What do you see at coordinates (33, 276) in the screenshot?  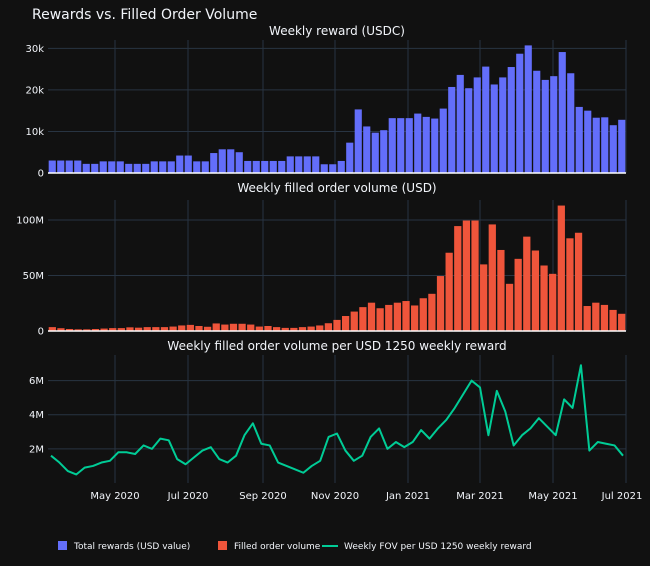 I see `y-tick-label: 50M` at bounding box center [33, 276].